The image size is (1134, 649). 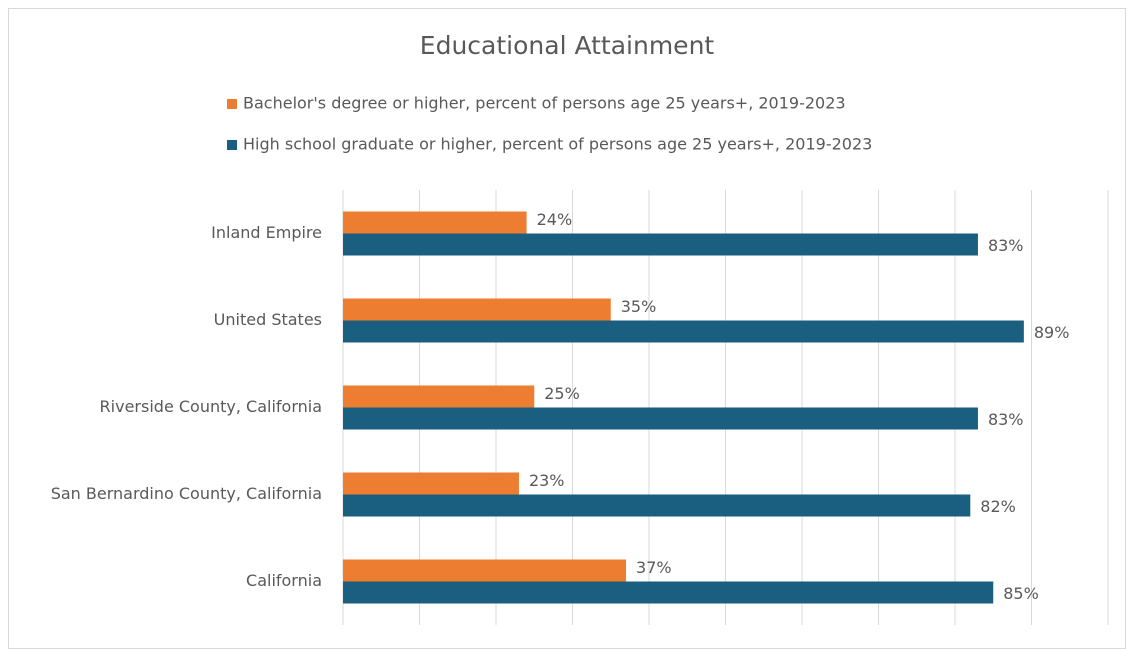 I want to click on y-tick-label: United States, so click(x=268, y=319).